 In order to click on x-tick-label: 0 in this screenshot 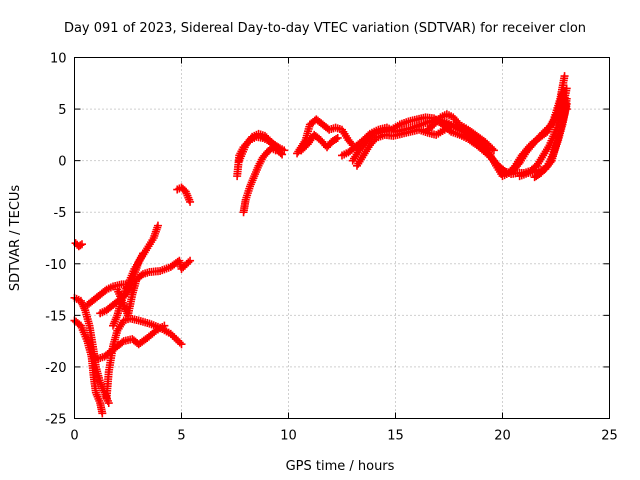, I will do `click(74, 436)`.